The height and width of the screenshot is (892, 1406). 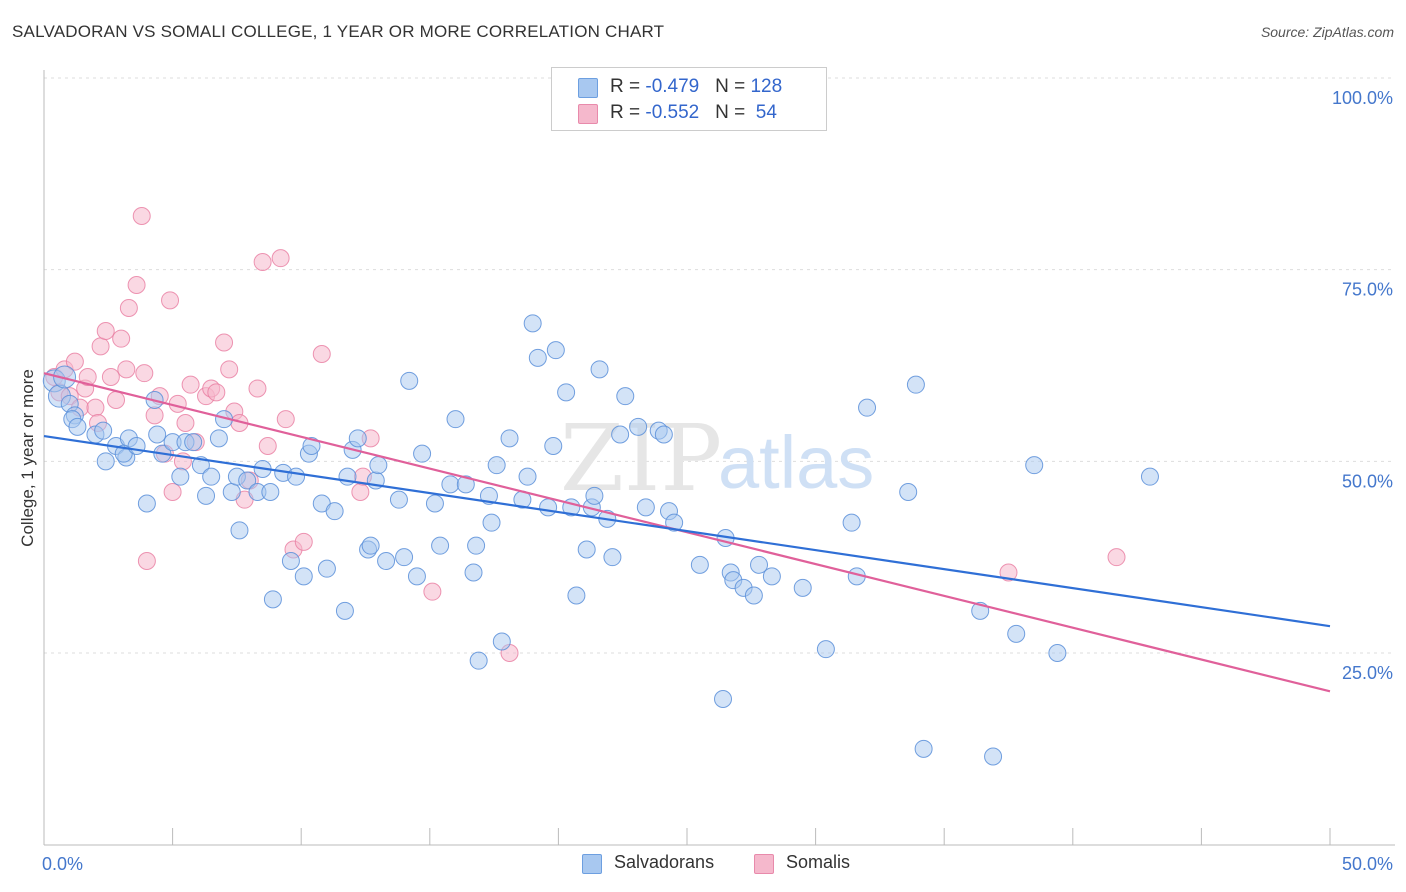 I want to click on y-tick-label: 75.0%, so click(x=1367, y=290).